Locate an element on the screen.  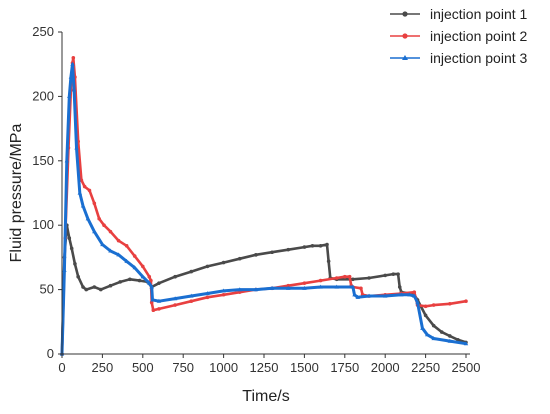
x-tick-label: 1750 is located at coordinates (344, 367).